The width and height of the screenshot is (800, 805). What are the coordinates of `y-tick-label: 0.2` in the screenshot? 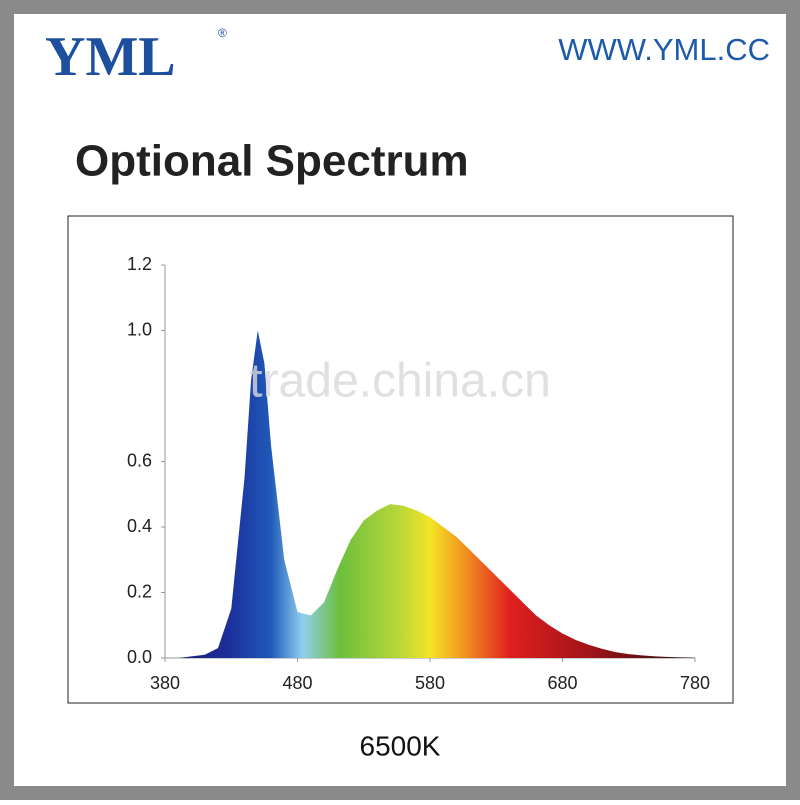 It's located at (139, 591).